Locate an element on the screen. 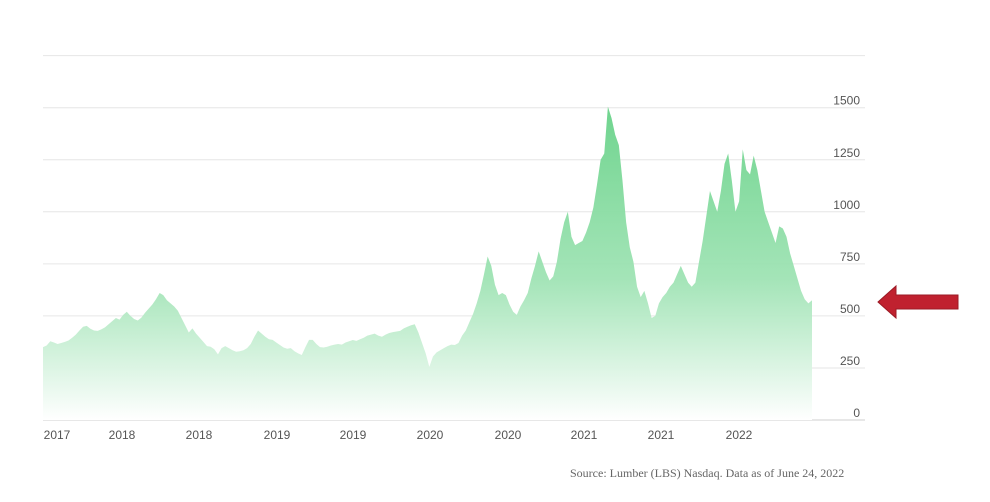 The height and width of the screenshot is (502, 990). red-arrow-icon is located at coordinates (918, 302).